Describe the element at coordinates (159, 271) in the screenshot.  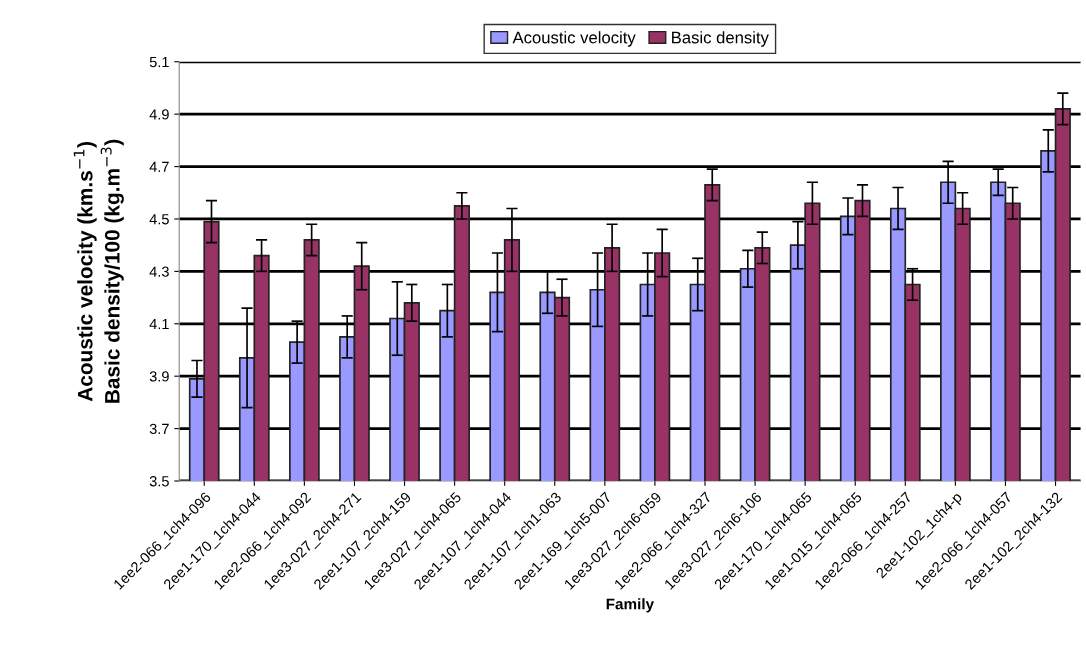
I see `y-tick-label: 4.3` at that location.